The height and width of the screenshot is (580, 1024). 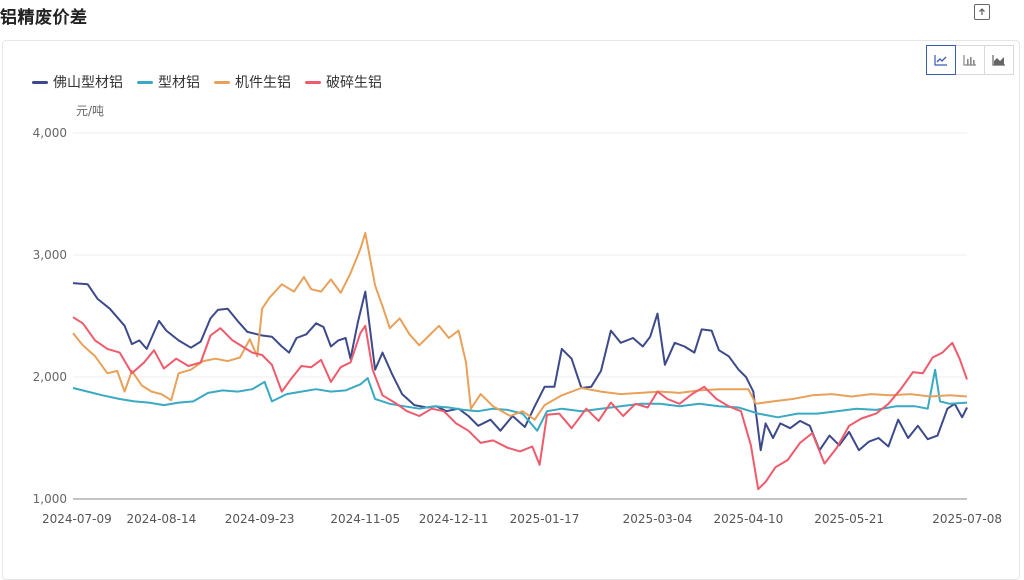 I want to click on y-tick-label: 4,000, so click(x=50, y=133).